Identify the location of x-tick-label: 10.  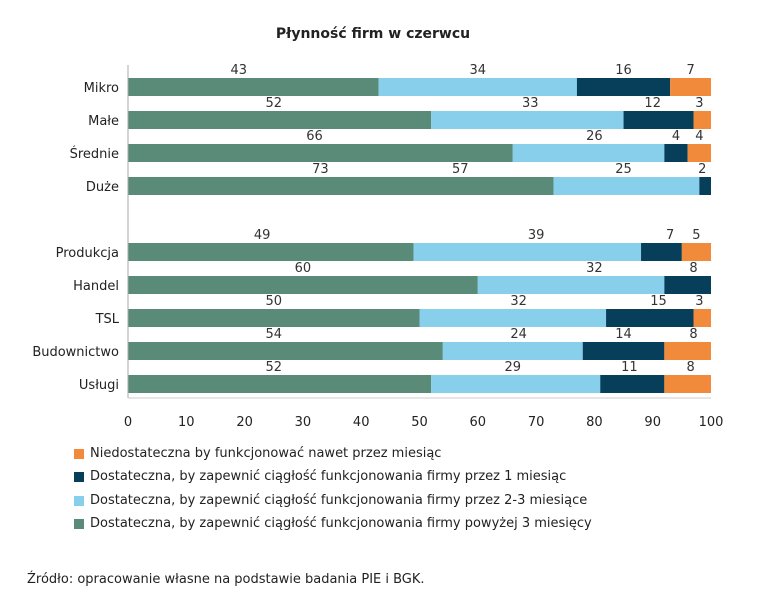
(186, 422).